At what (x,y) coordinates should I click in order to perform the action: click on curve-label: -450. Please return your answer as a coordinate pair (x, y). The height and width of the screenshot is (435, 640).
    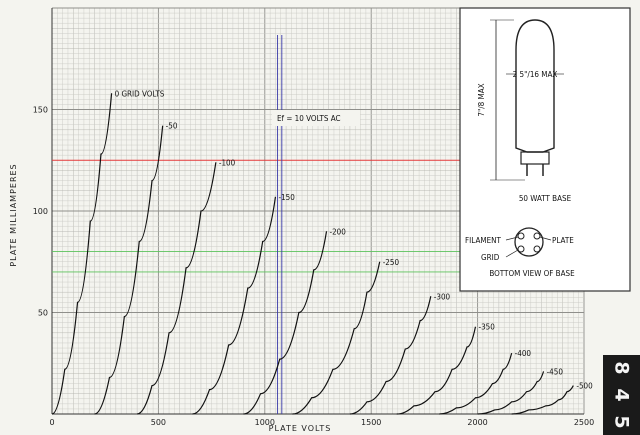
    Looking at the image, I should click on (555, 371).